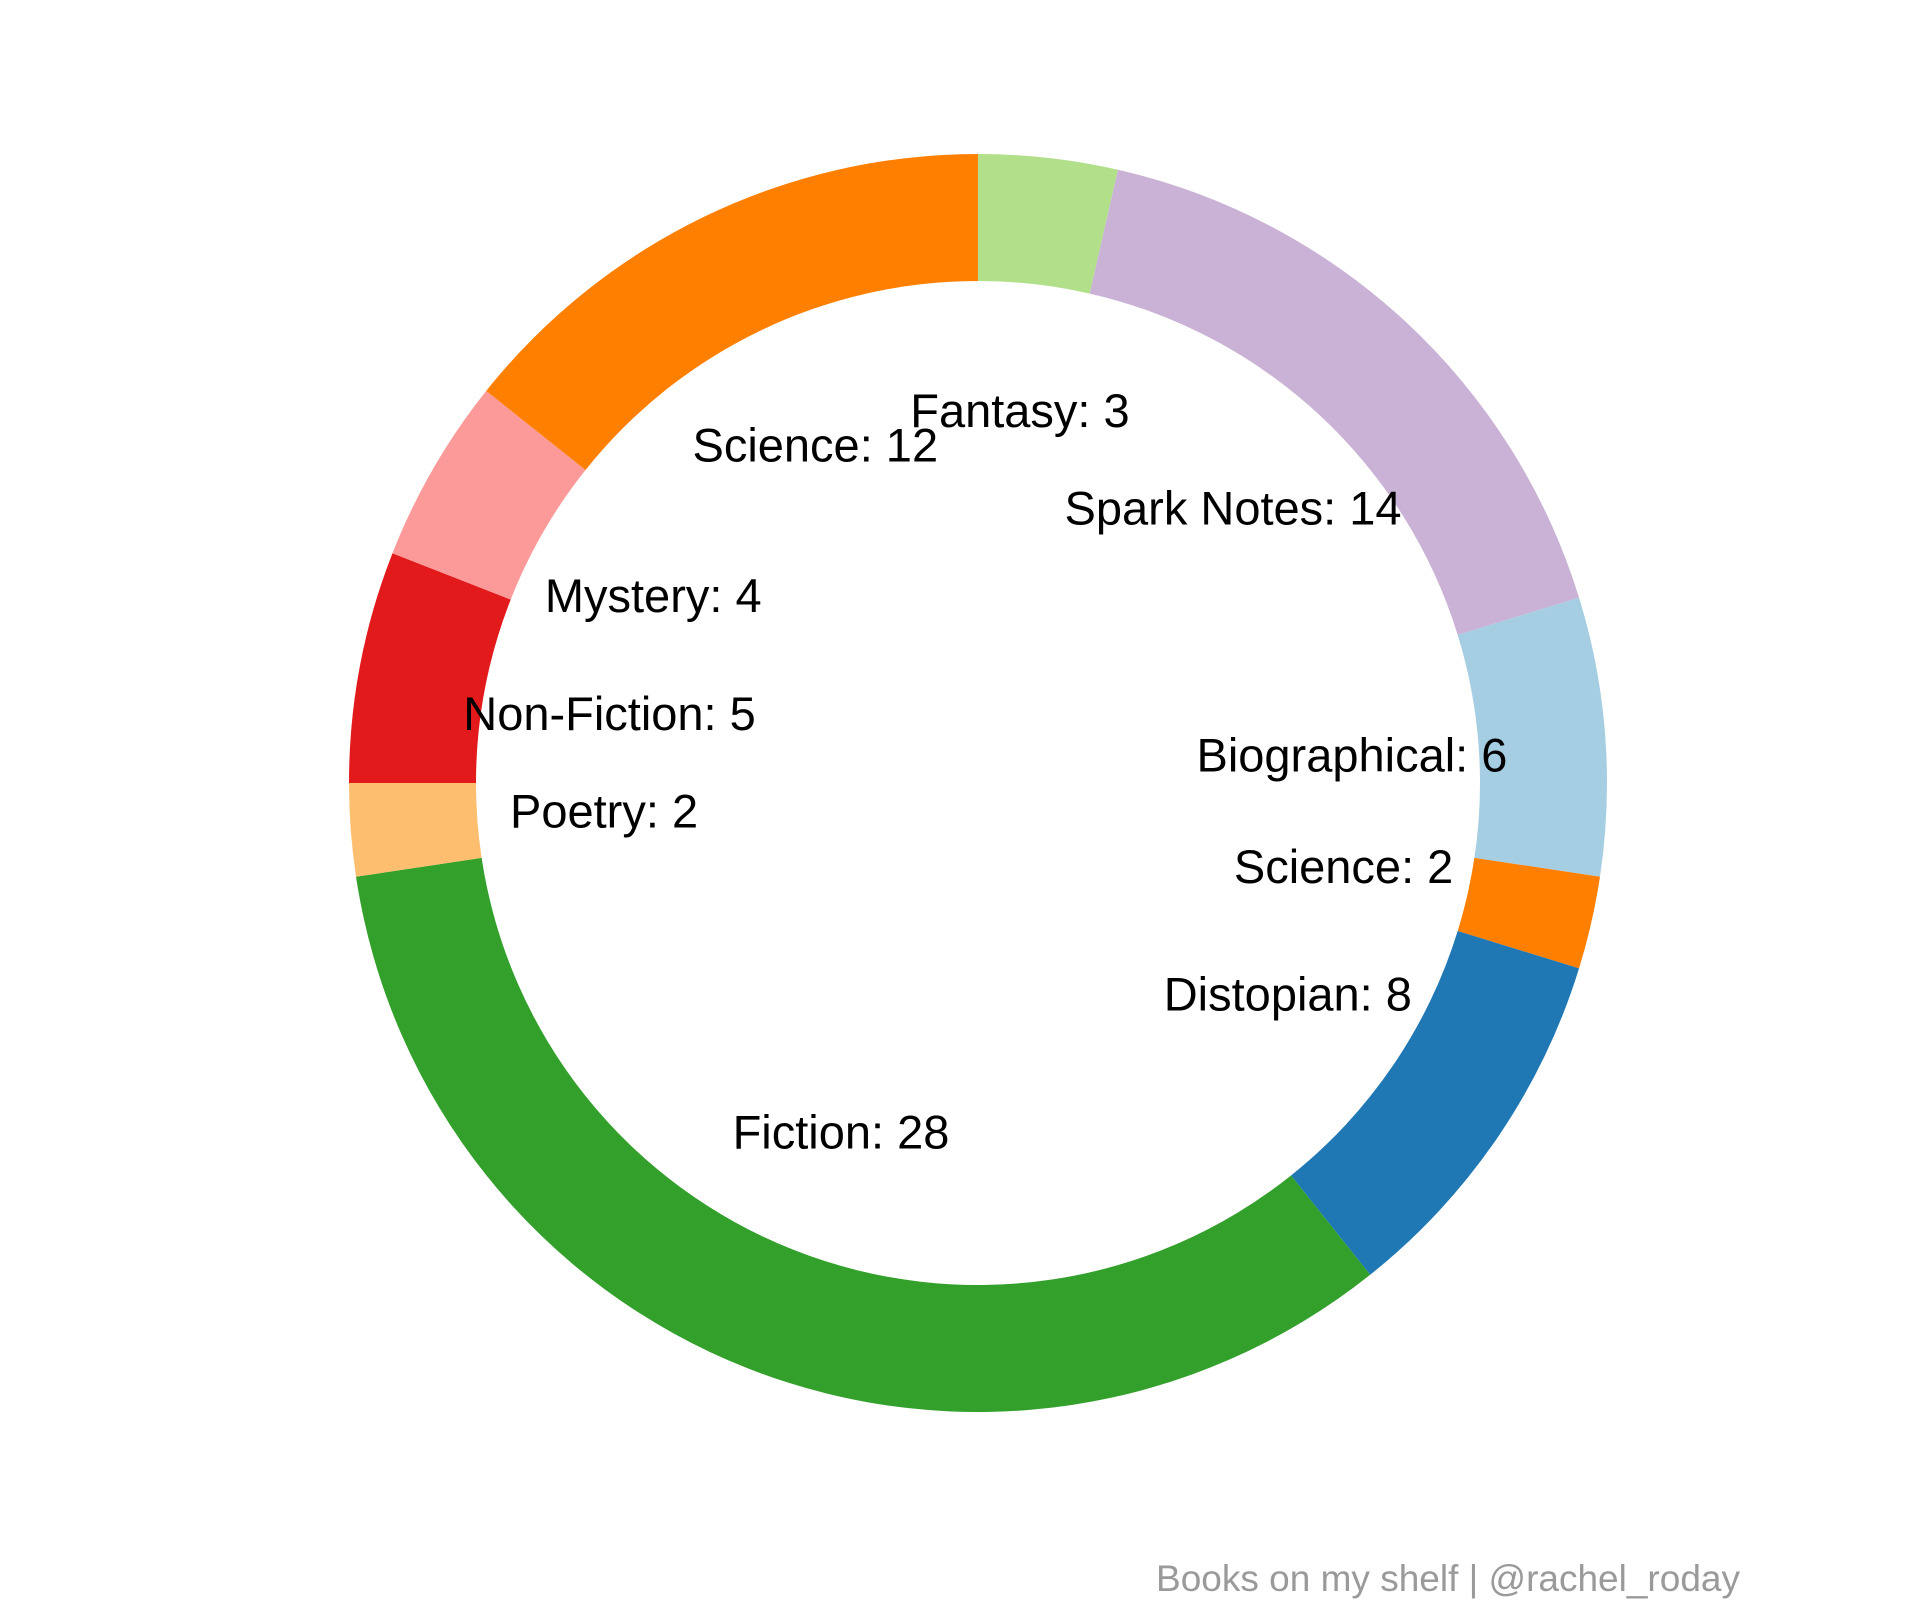  What do you see at coordinates (1448, 1578) in the screenshot?
I see `chart-caption: Books on my shelf | @rachel_roday` at bounding box center [1448, 1578].